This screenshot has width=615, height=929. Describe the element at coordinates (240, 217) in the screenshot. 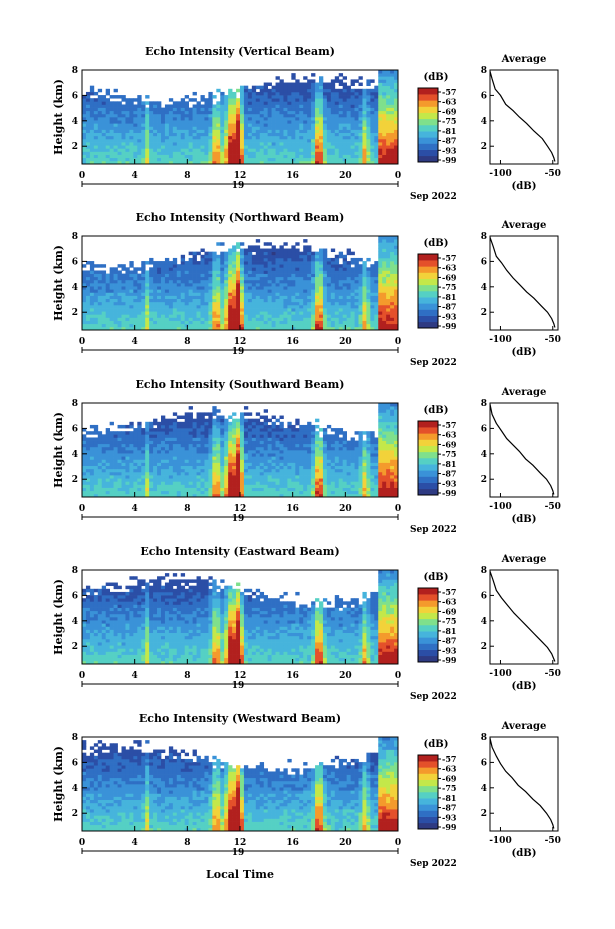

I see `panel-title: Echo Intensity (Northward Beam)` at that location.